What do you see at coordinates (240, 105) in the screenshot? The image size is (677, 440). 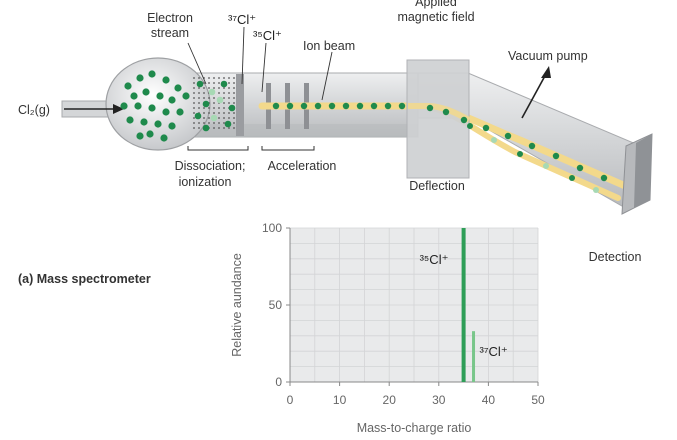 I see `ionization-plate` at bounding box center [240, 105].